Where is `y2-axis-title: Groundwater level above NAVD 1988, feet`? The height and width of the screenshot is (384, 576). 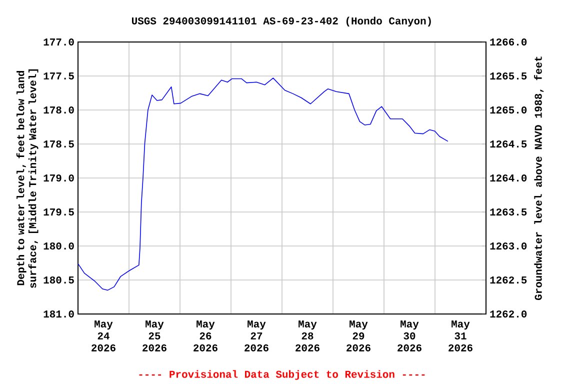 y2-axis-title: Groundwater level above NAVD 1988, feet is located at coordinates (539, 178).